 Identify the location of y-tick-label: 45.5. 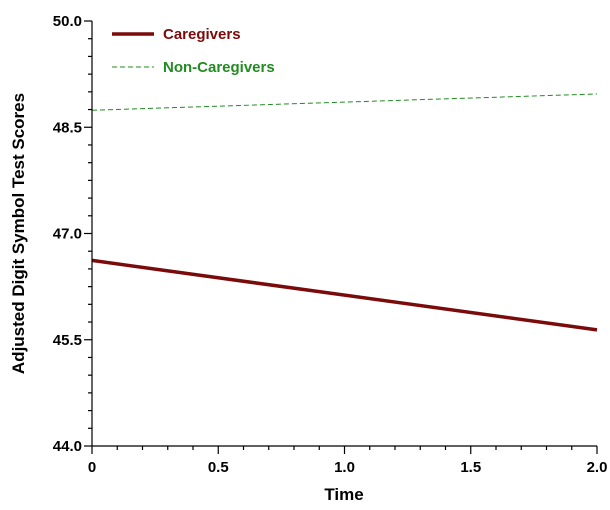
(67, 340).